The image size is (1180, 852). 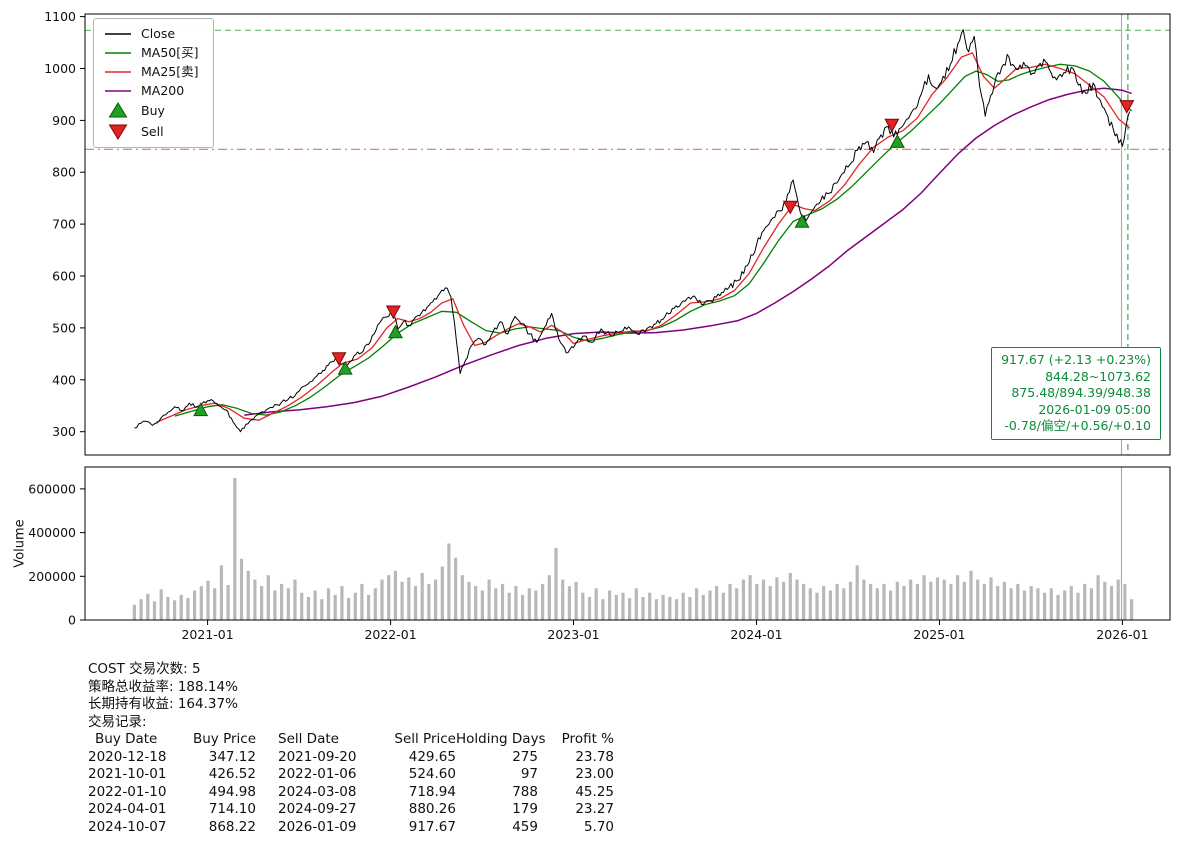 What do you see at coordinates (158, 33) in the screenshot?
I see `legend-label-close: Close` at bounding box center [158, 33].